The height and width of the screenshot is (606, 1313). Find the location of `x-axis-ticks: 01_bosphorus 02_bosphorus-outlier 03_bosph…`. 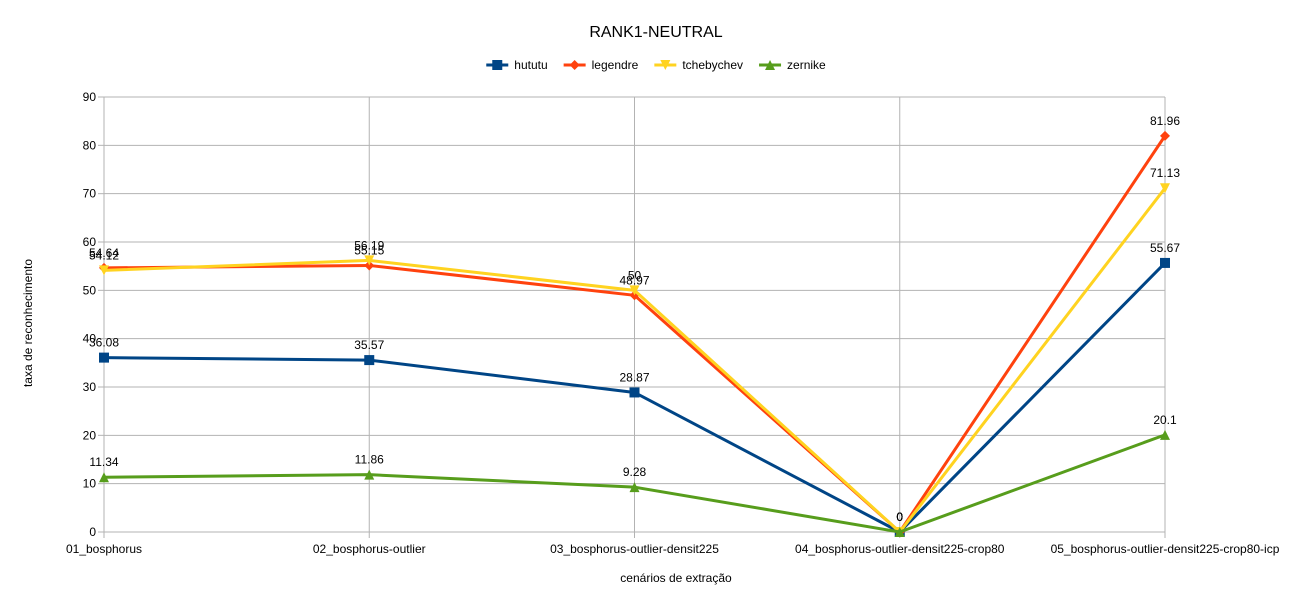

x-axis-ticks: 01_bosphorus 02_bosphorus-outlier 03_bosph… is located at coordinates (673, 549).